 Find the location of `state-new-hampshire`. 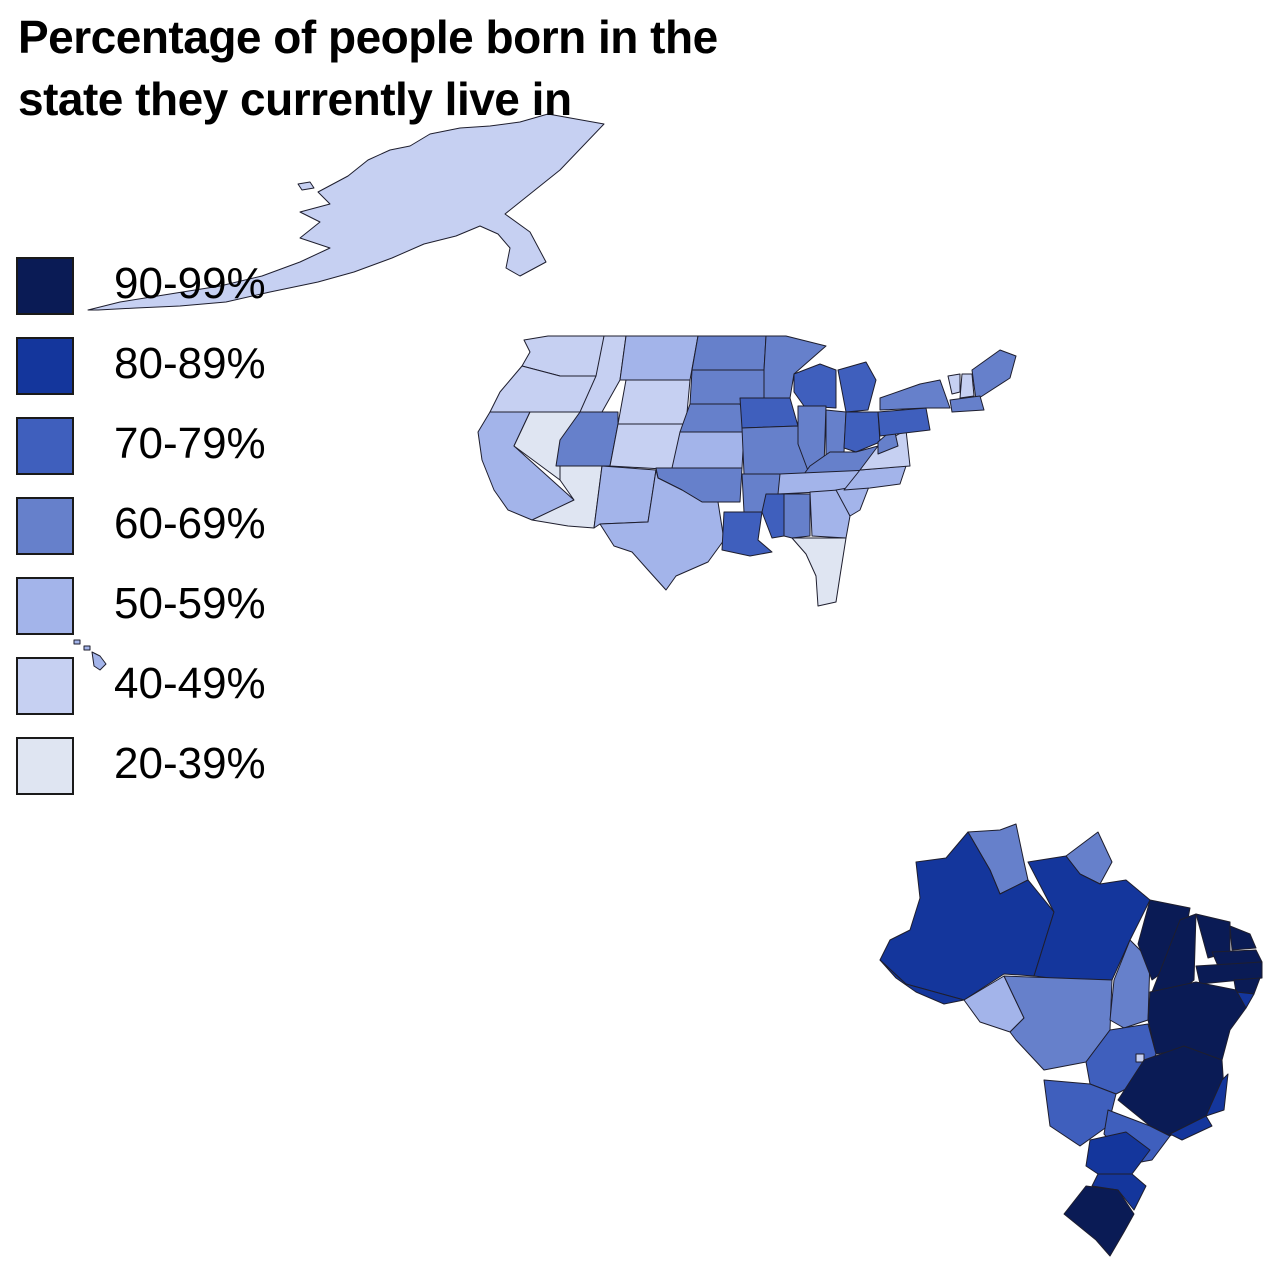

state-new-hampshire is located at coordinates (967, 386).